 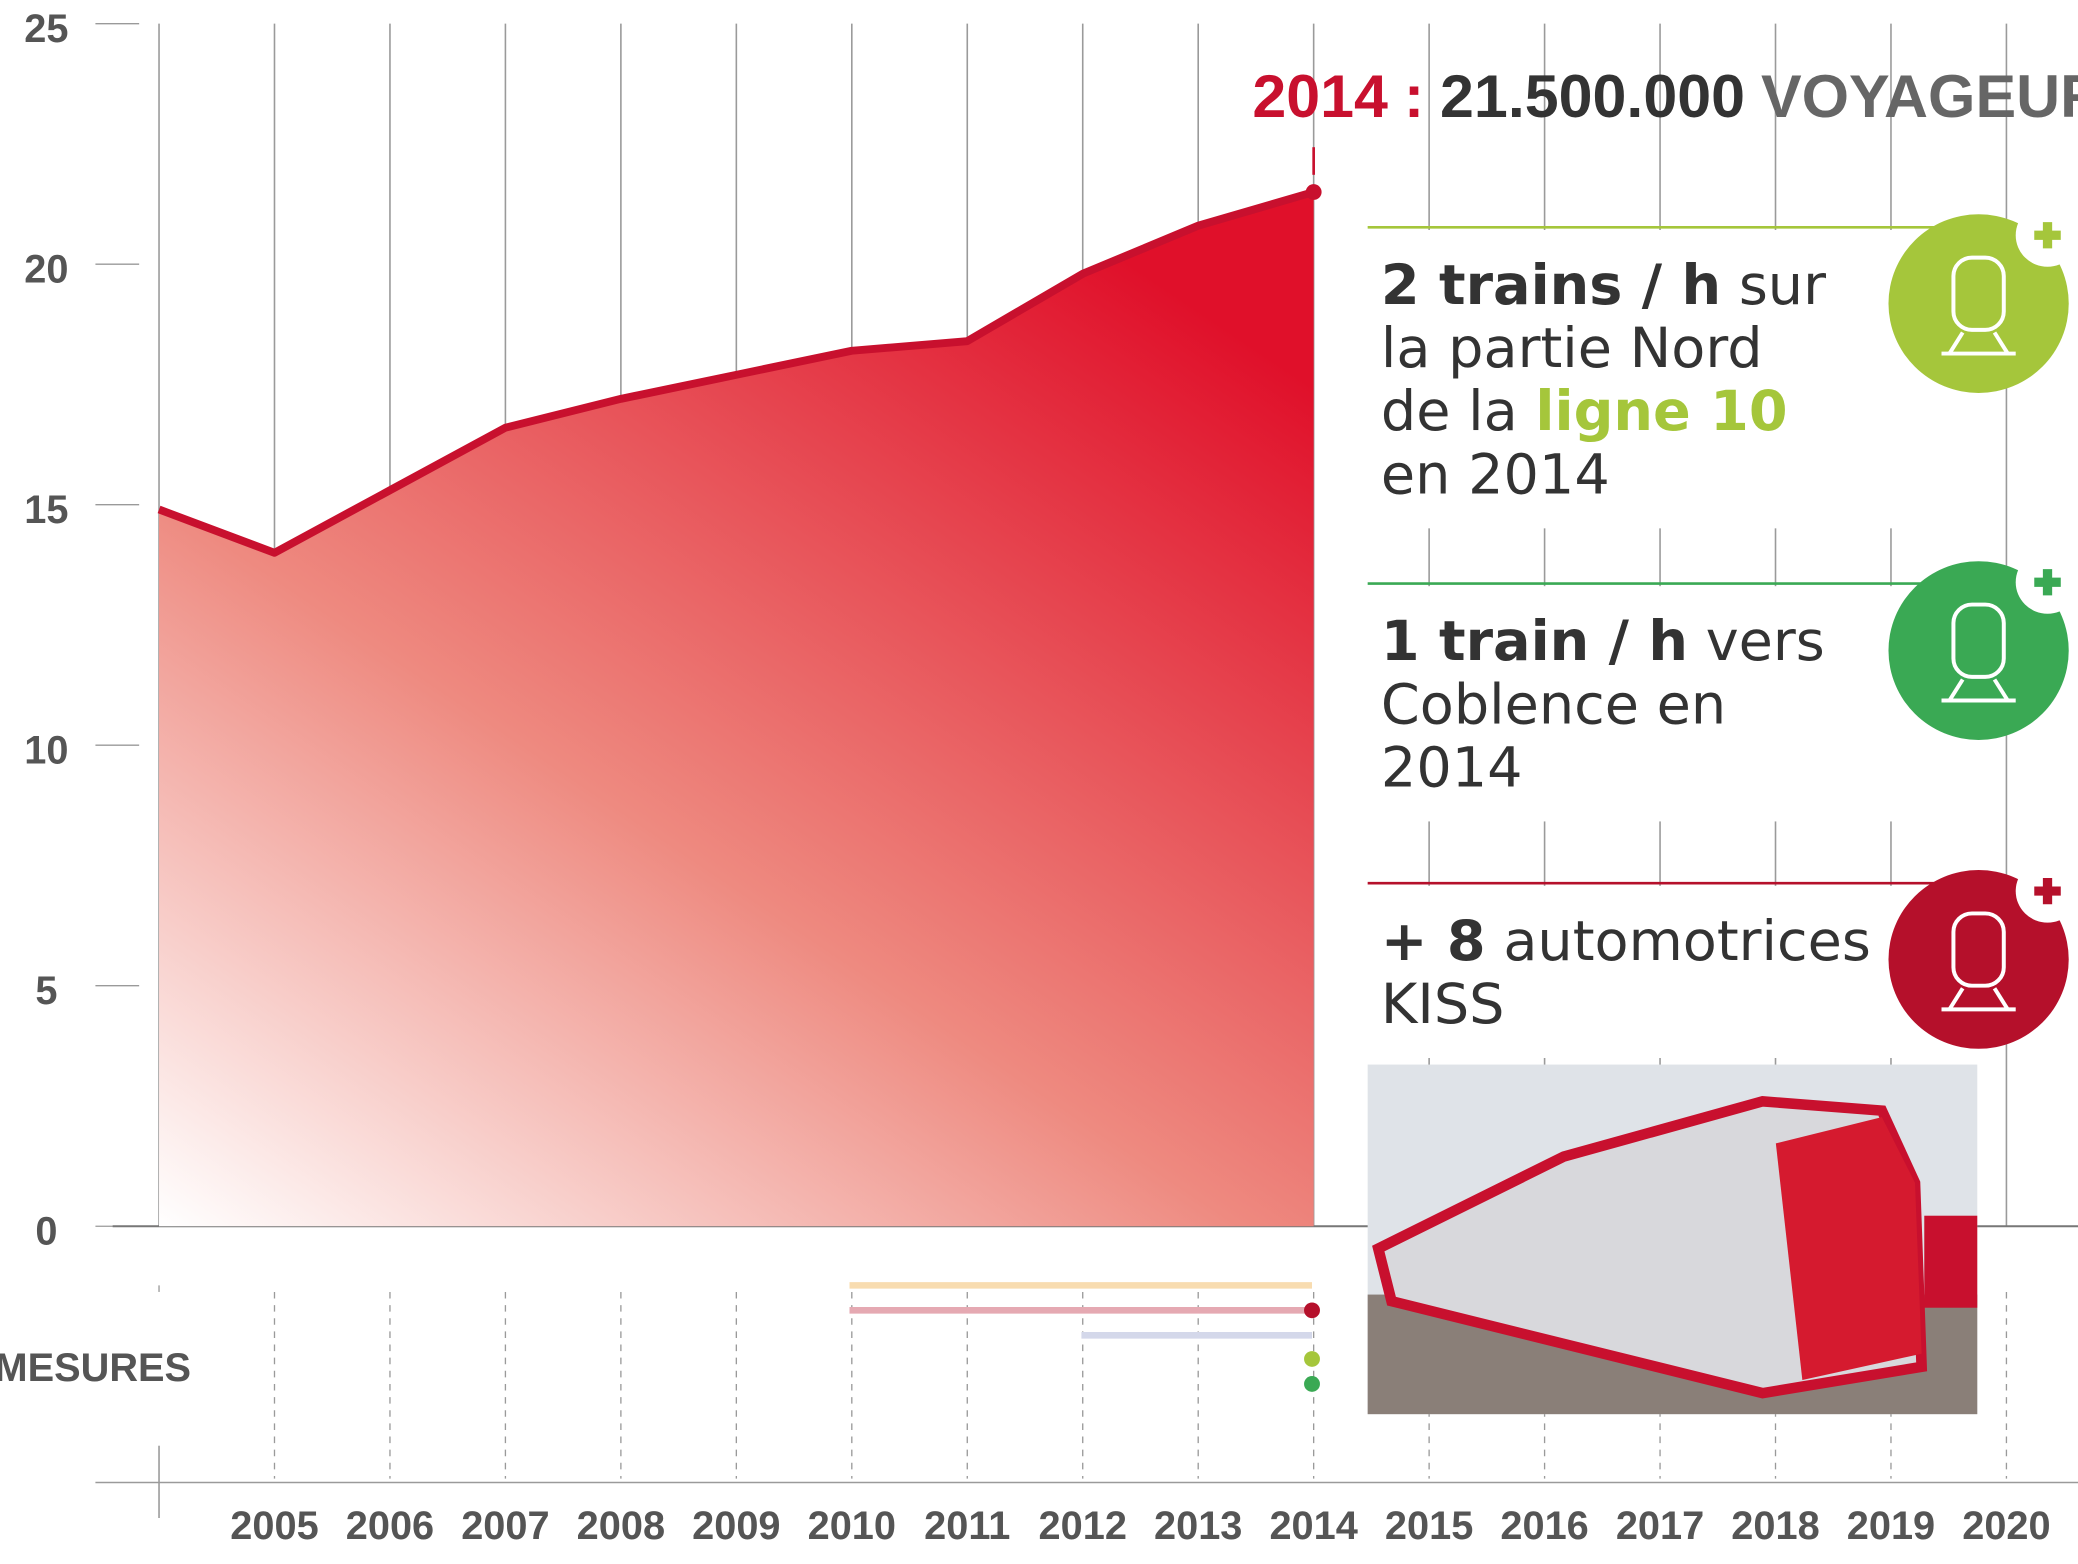 What do you see at coordinates (390, 1526) in the screenshot?
I see `x-tick-label: 2006` at bounding box center [390, 1526].